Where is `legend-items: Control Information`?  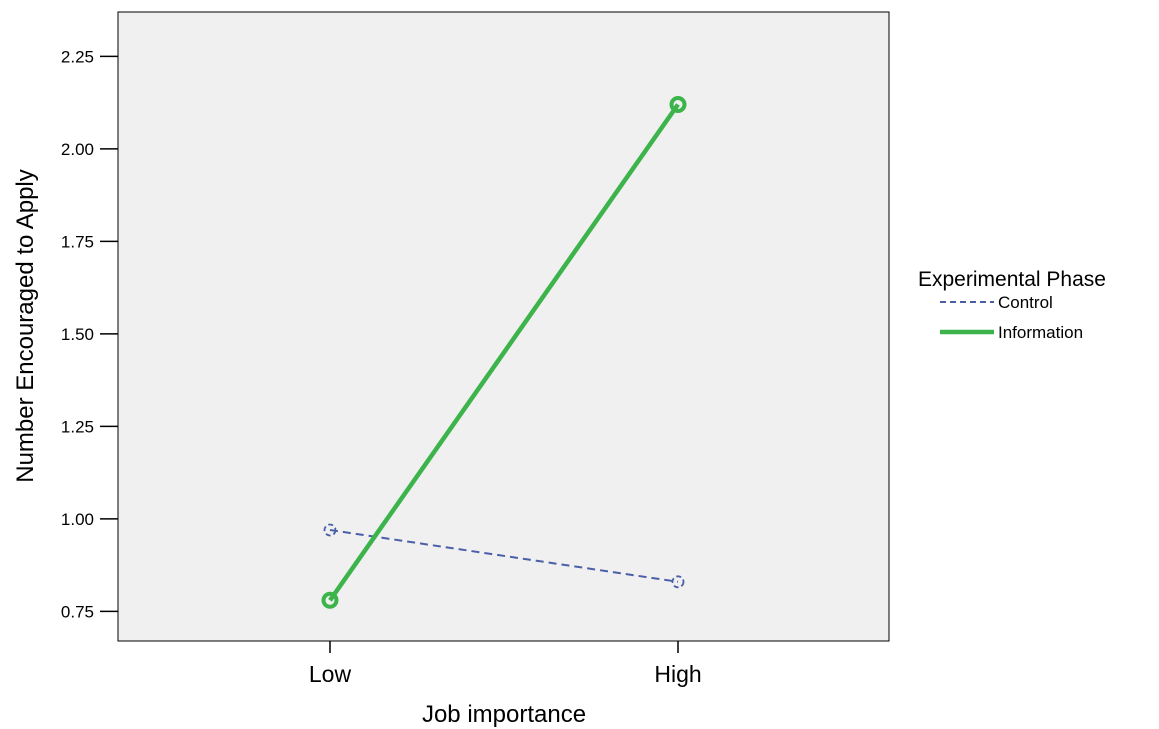
legend-items: Control Information is located at coordinates (1011, 317).